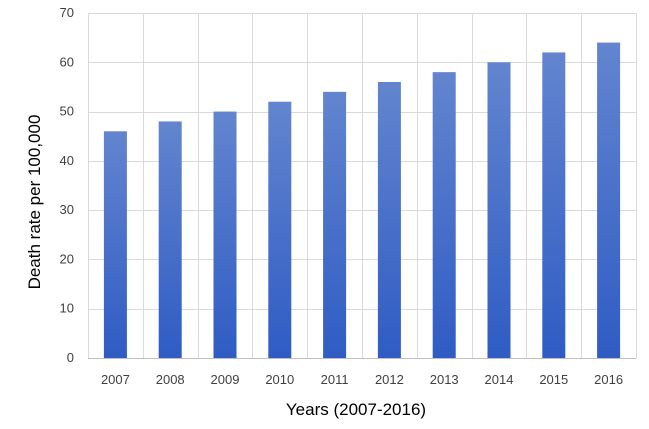 The width and height of the screenshot is (649, 429). What do you see at coordinates (280, 229) in the screenshot?
I see `bar-2010` at bounding box center [280, 229].